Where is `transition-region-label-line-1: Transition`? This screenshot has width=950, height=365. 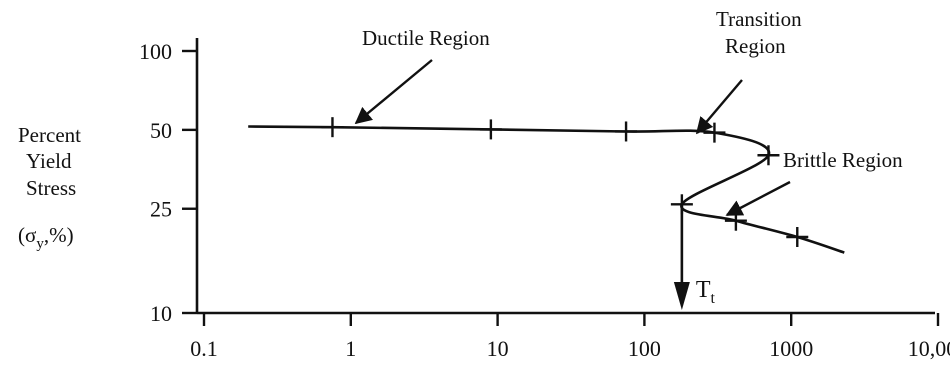 transition-region-label-line-1: Transition is located at coordinates (759, 19).